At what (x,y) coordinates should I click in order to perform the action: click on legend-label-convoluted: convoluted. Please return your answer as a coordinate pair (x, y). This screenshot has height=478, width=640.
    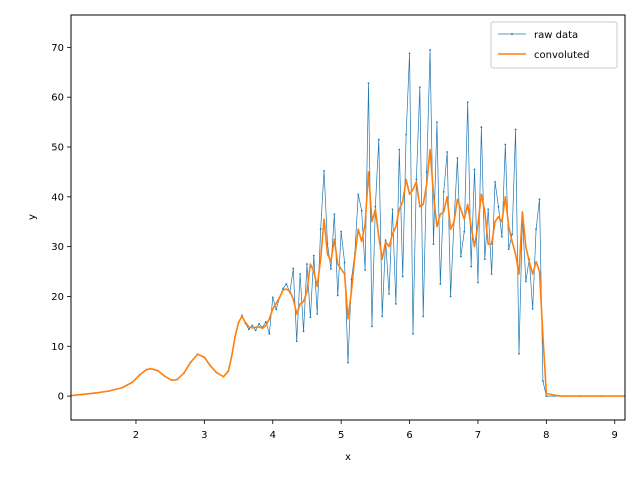
    Looking at the image, I should click on (562, 55).